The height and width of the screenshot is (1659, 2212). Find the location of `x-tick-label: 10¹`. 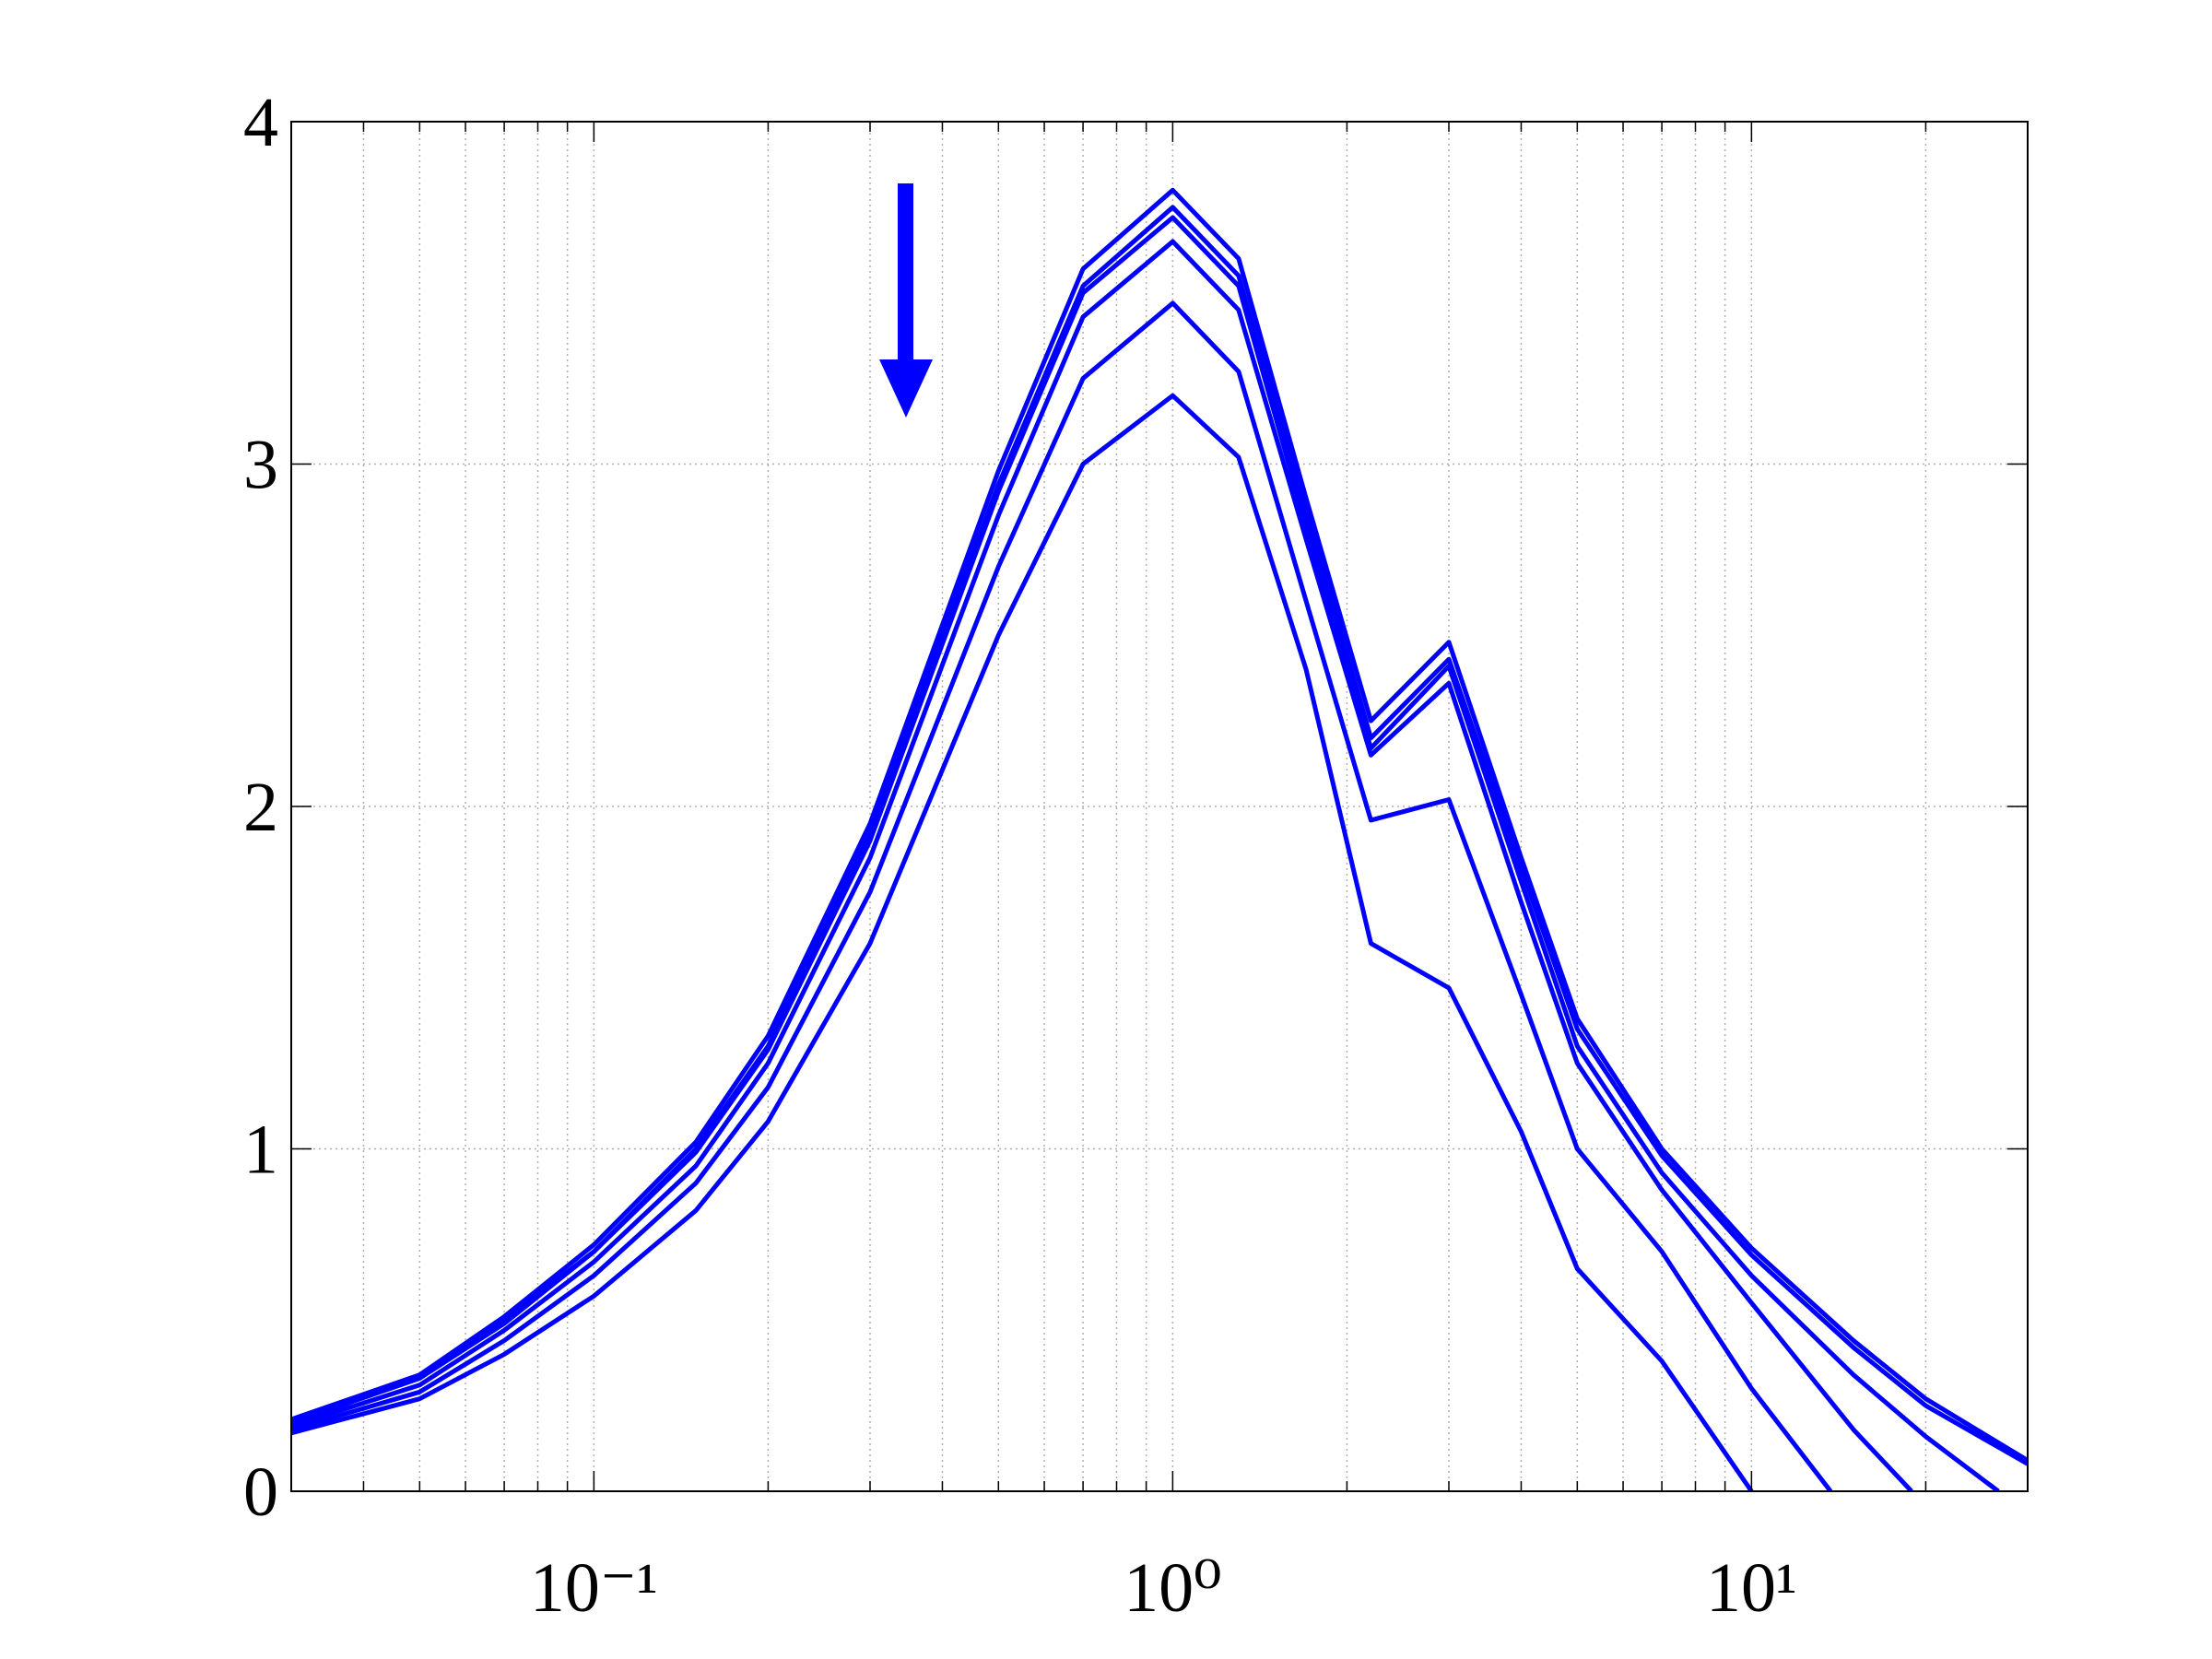

x-tick-label: 10¹ is located at coordinates (1751, 1588).